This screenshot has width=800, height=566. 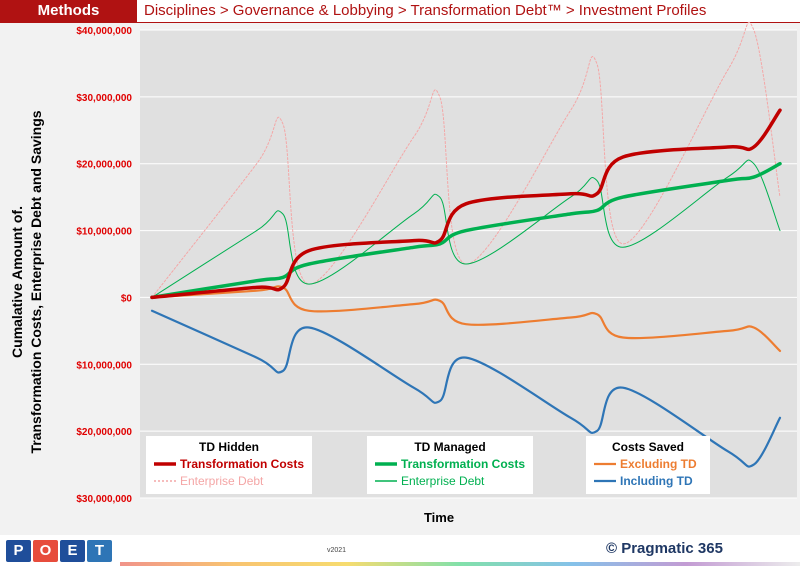 What do you see at coordinates (68, 11) in the screenshot?
I see `methods-label: Methods` at bounding box center [68, 11].